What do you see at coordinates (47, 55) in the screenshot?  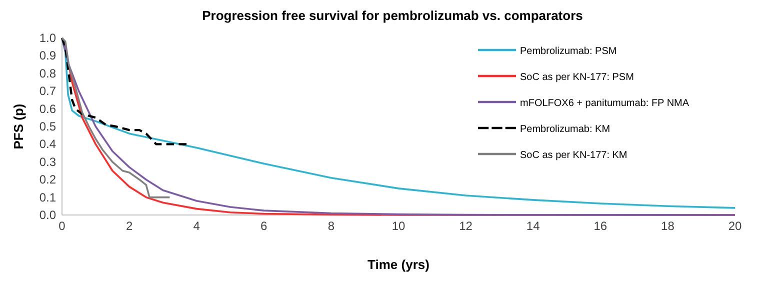 I see `y-tick-label: 0.9` at bounding box center [47, 55].